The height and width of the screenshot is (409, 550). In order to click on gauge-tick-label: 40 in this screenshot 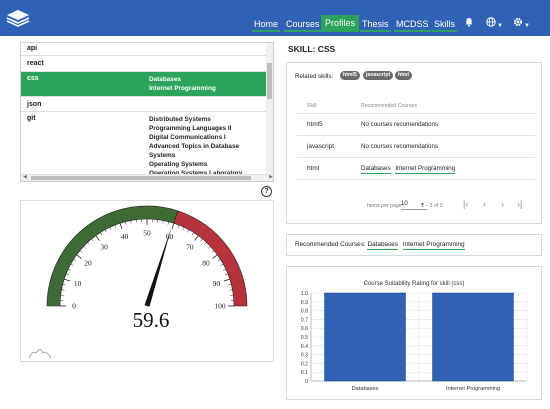, I will do `click(125, 236)`.